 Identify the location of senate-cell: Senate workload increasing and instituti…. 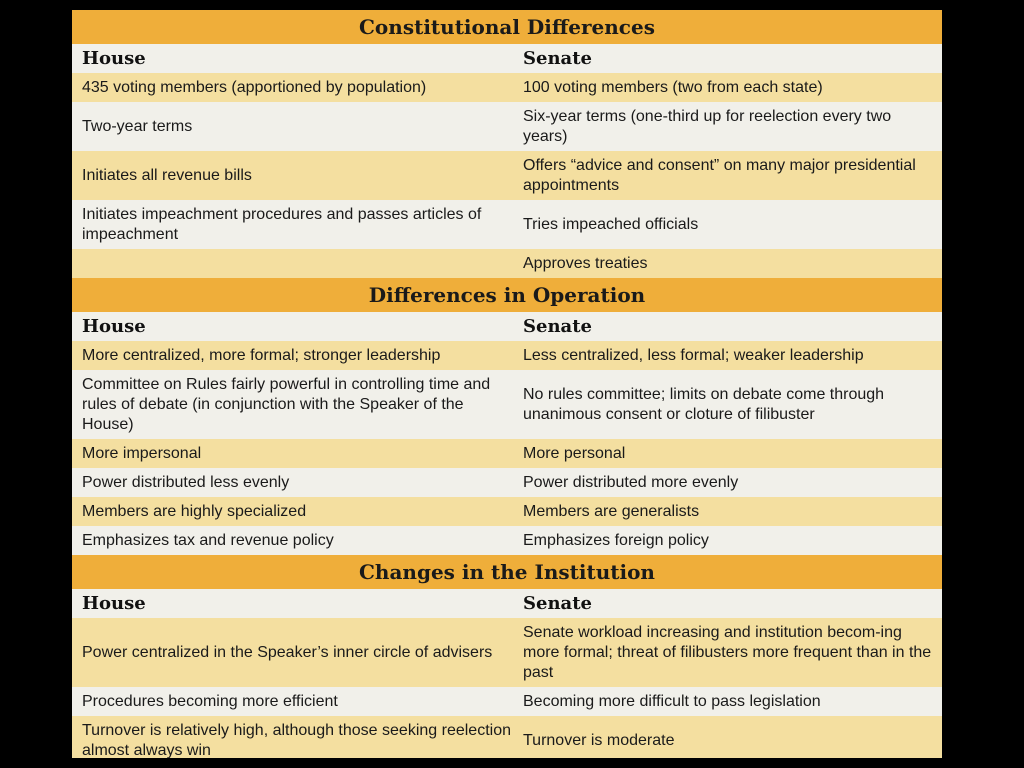
(727, 652).